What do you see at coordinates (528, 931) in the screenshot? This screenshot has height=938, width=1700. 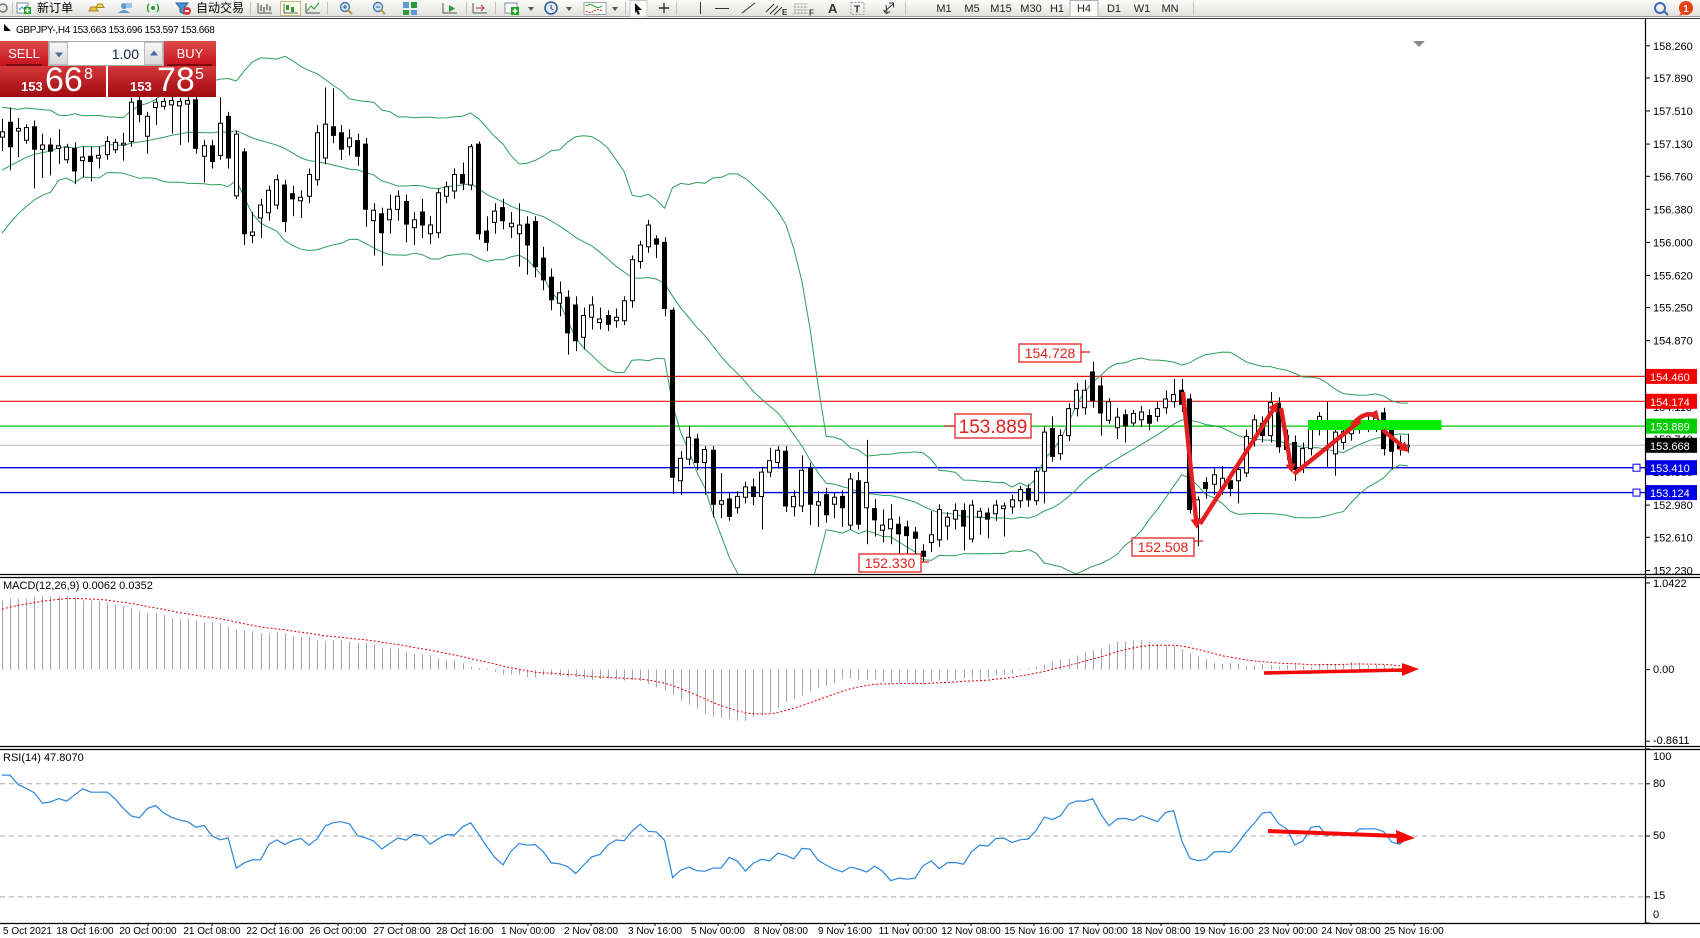 I see `svg-text: 1 Nov 00:00` at bounding box center [528, 931].